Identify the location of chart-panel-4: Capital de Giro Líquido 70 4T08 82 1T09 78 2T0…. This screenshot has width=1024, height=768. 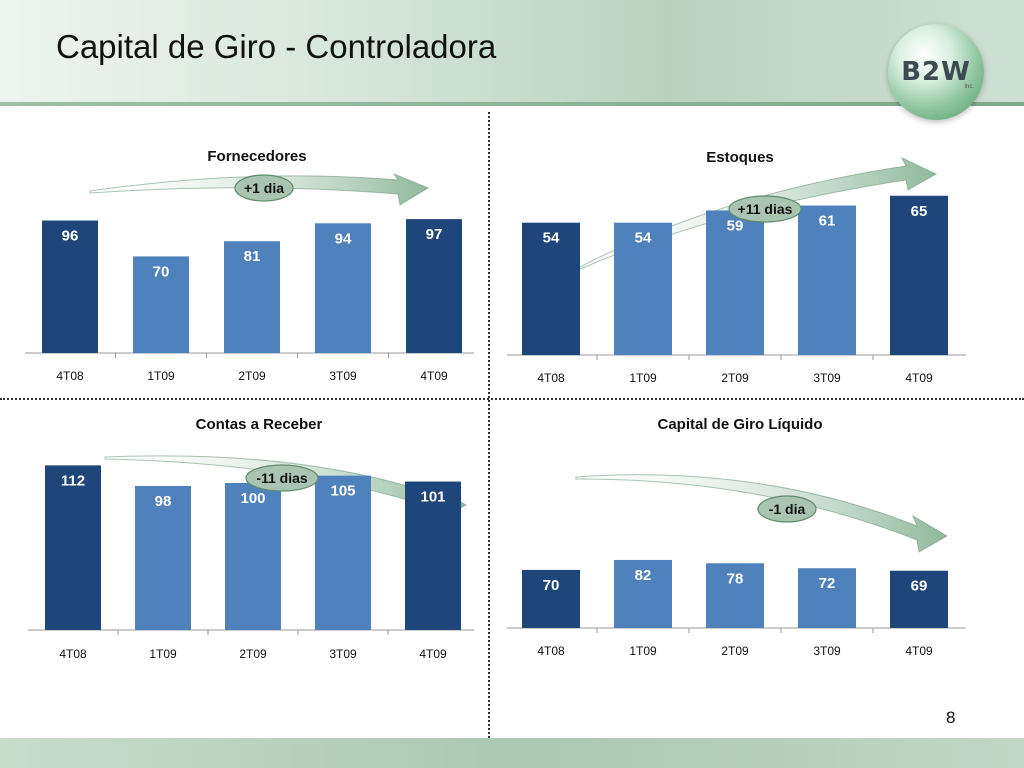
(736, 537).